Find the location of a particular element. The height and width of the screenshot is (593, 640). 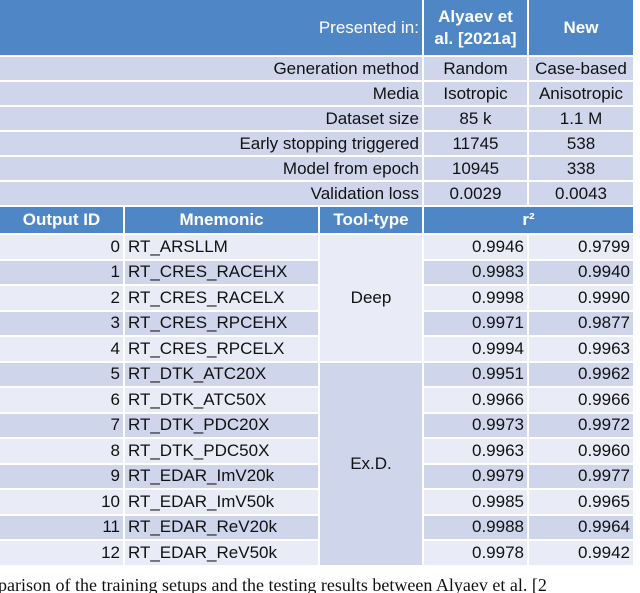

setting-label: Media is located at coordinates (211, 93).